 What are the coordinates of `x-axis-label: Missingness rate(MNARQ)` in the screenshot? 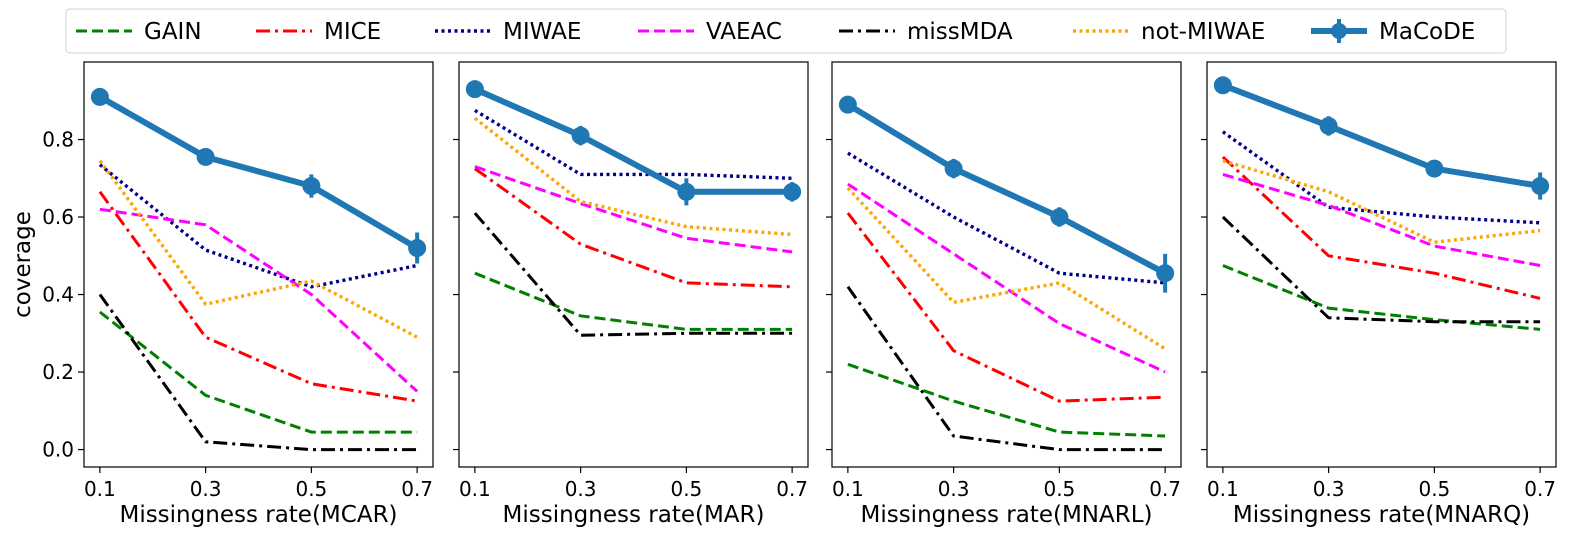 It's located at (1381, 515).